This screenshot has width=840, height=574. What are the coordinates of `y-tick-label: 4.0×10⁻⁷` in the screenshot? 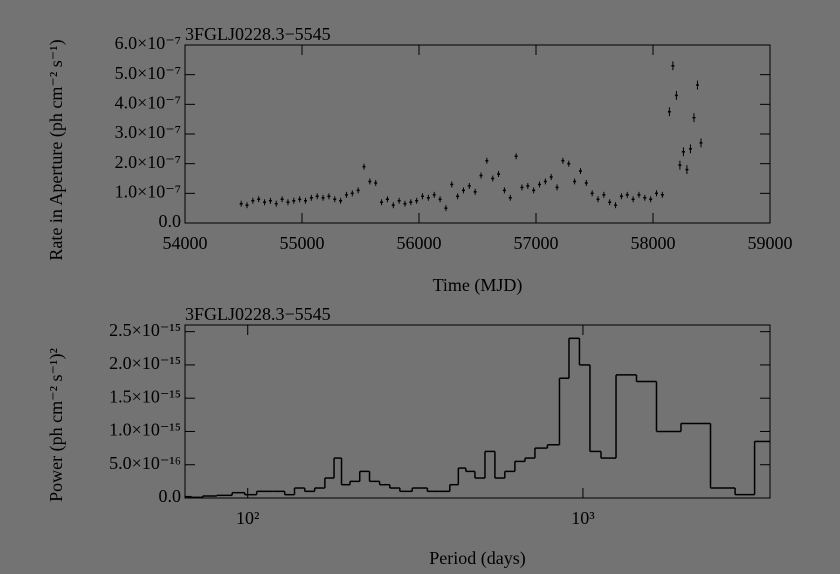 It's located at (148, 102).